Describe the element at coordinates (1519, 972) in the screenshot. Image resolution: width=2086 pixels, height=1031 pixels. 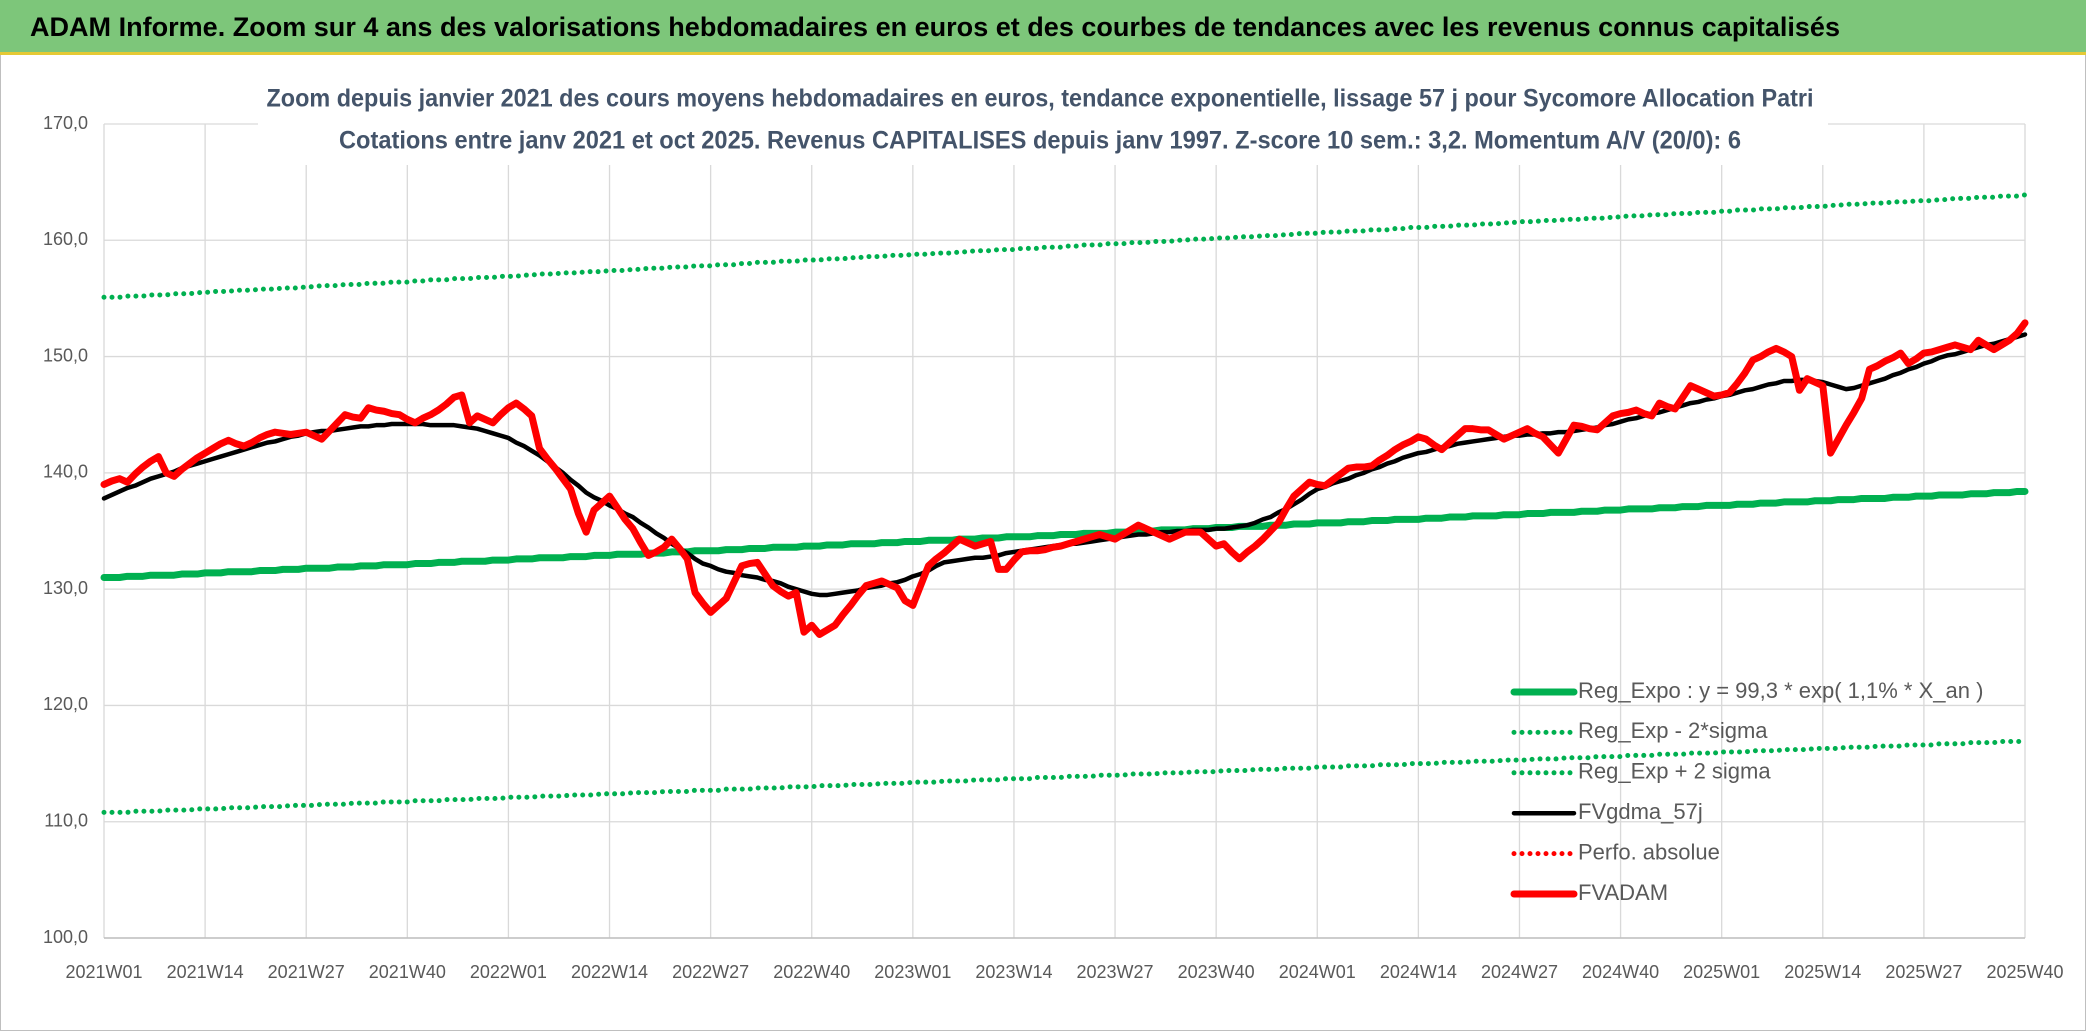
I see `x-tick-label: 2024W27` at that location.